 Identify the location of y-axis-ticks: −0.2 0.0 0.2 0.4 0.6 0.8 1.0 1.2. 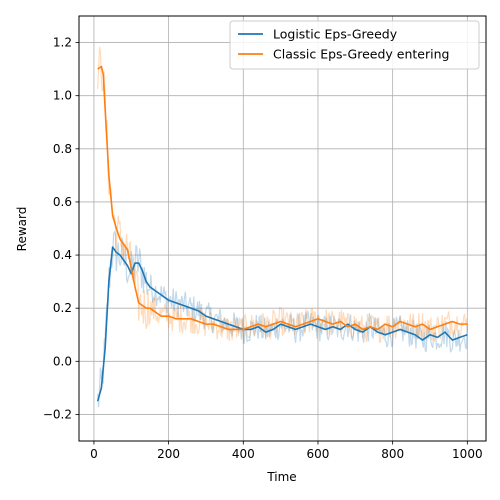
(61, 228).